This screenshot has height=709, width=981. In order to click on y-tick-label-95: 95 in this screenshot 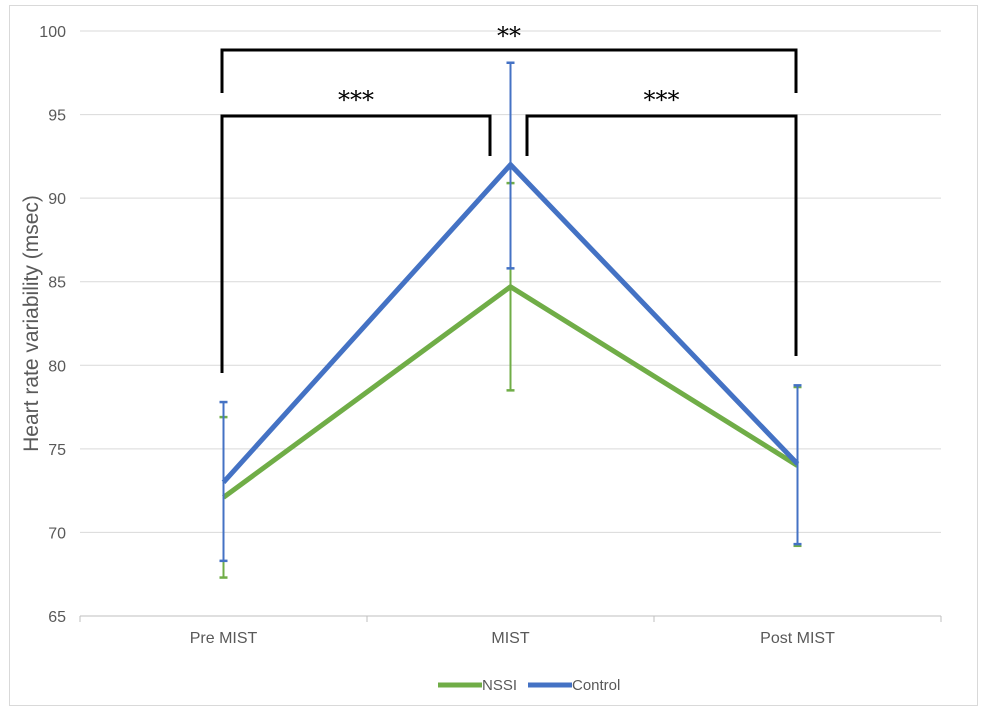, I will do `click(57, 116)`.